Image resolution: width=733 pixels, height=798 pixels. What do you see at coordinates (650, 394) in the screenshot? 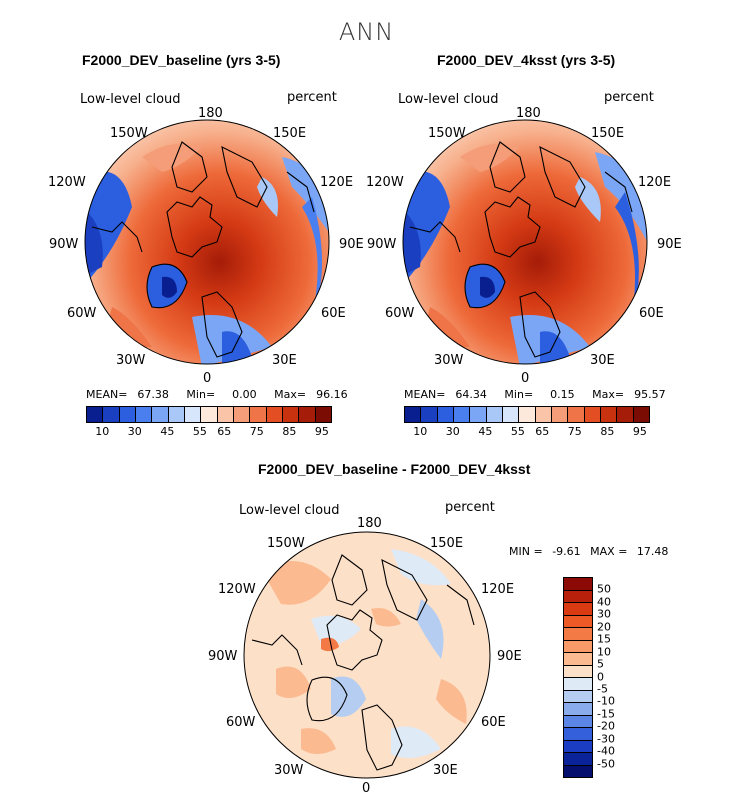
I see `panel-2-max-value: 95.57` at bounding box center [650, 394].